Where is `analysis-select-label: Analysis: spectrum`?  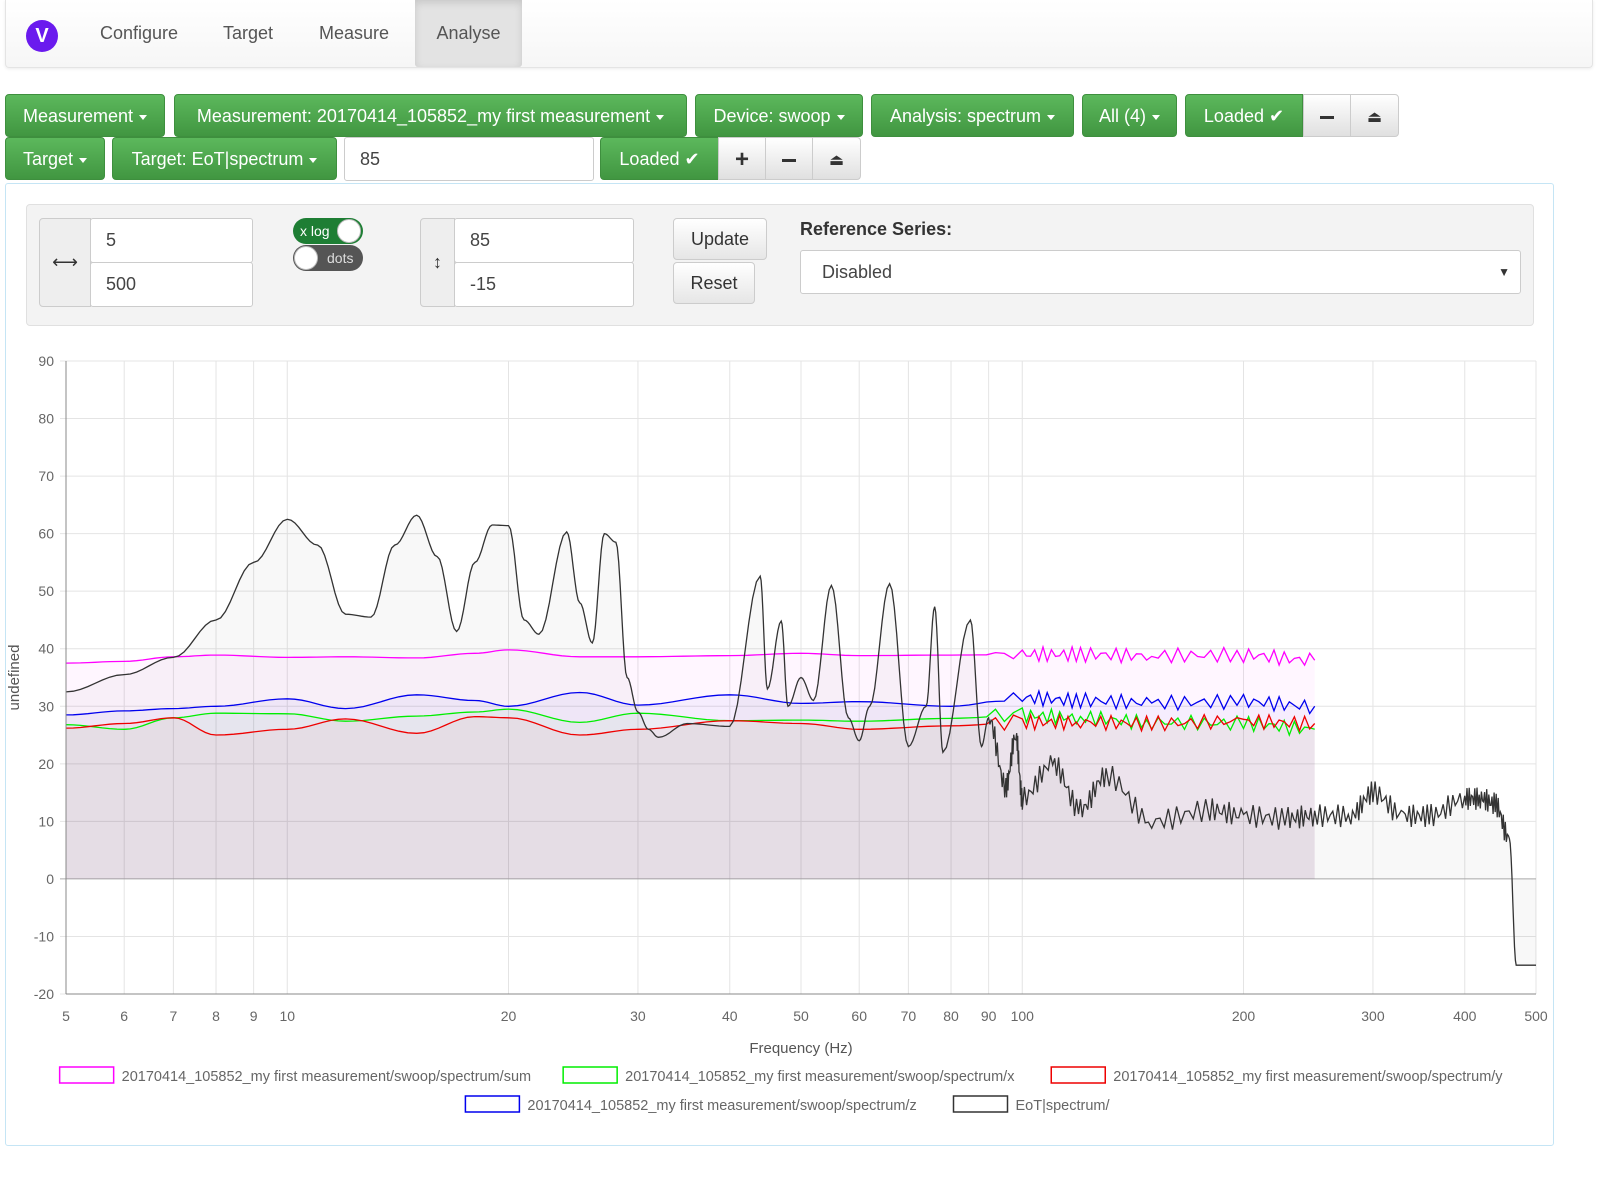 analysis-select-label: Analysis: spectrum is located at coordinates (965, 116).